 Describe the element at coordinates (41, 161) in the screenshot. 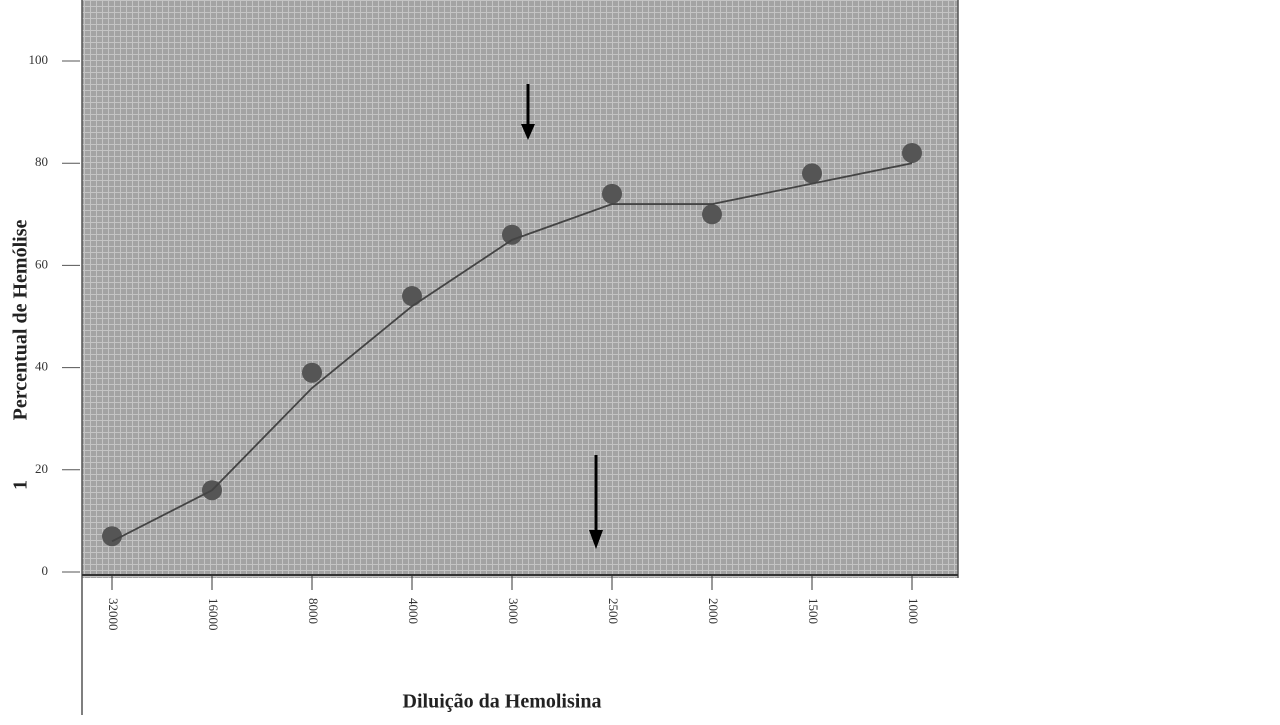

I see `y-tick-label: 80` at that location.